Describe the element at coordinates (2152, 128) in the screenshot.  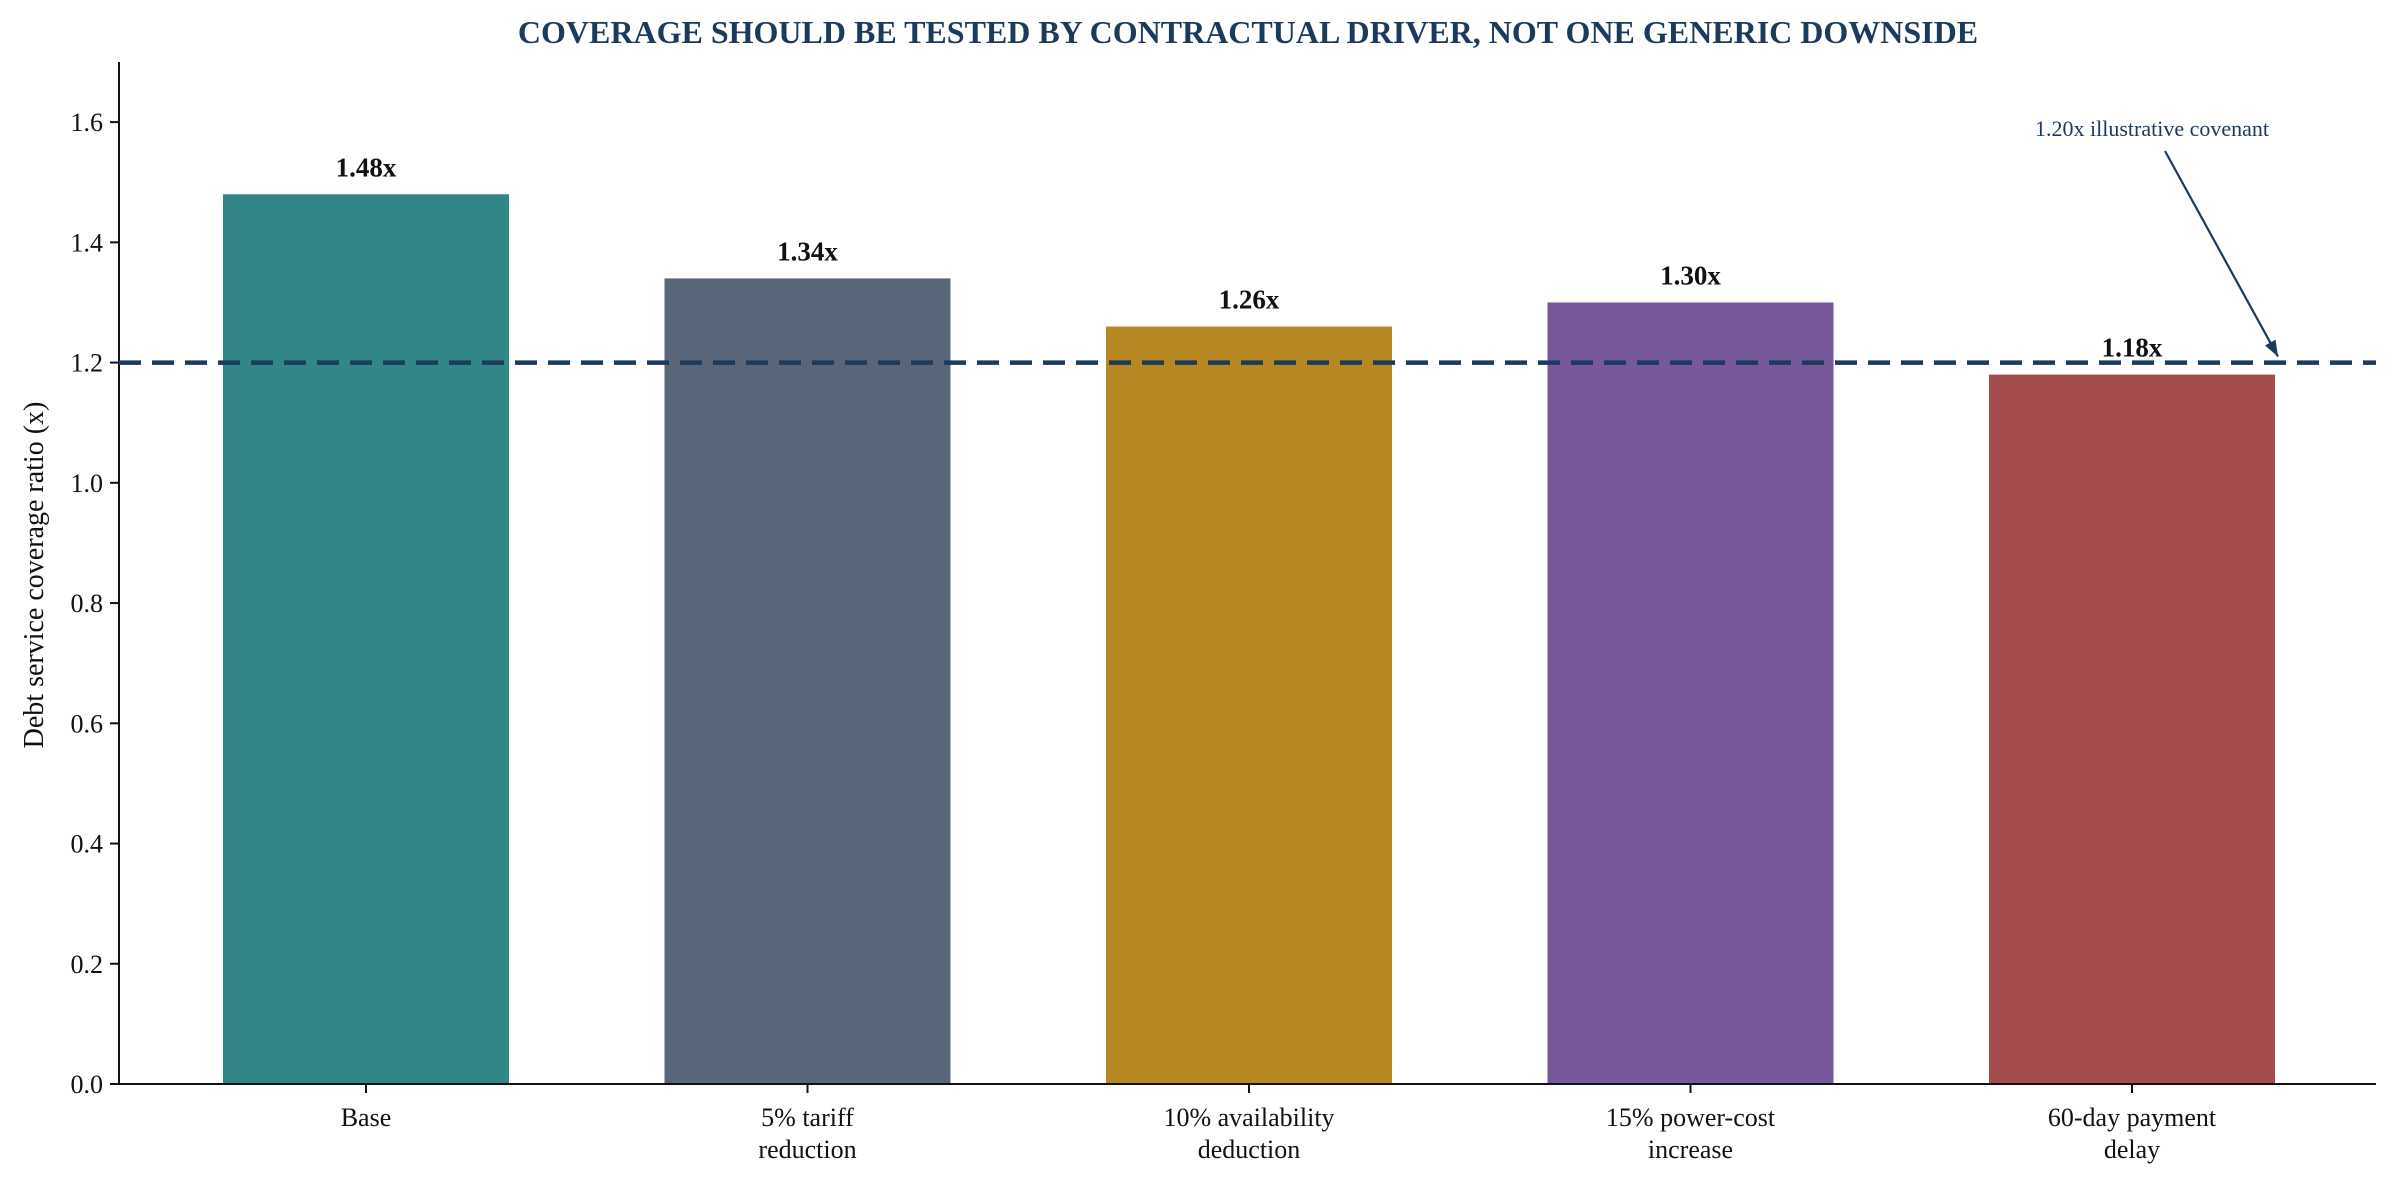
I see `covenant-annotation: 1.20x illustrative covenant` at that location.